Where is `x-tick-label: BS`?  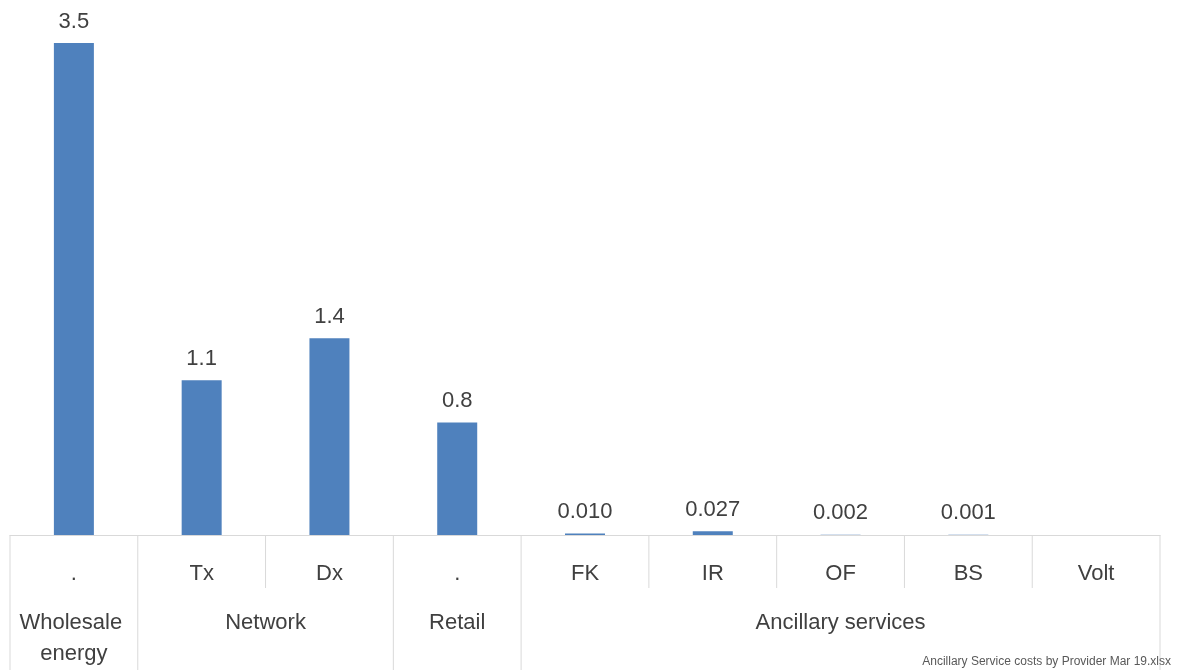
x-tick-label: BS is located at coordinates (968, 572).